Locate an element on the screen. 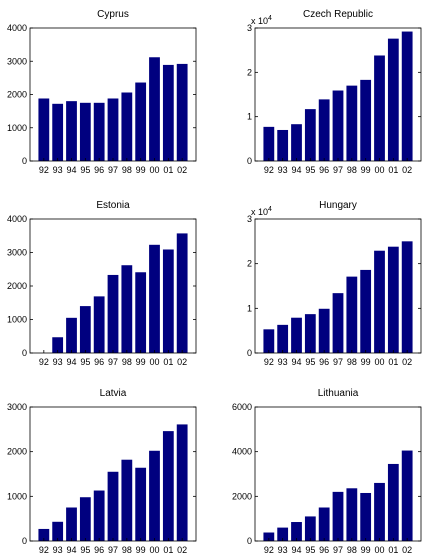  chart-title: Hungary is located at coordinates (338, 205).